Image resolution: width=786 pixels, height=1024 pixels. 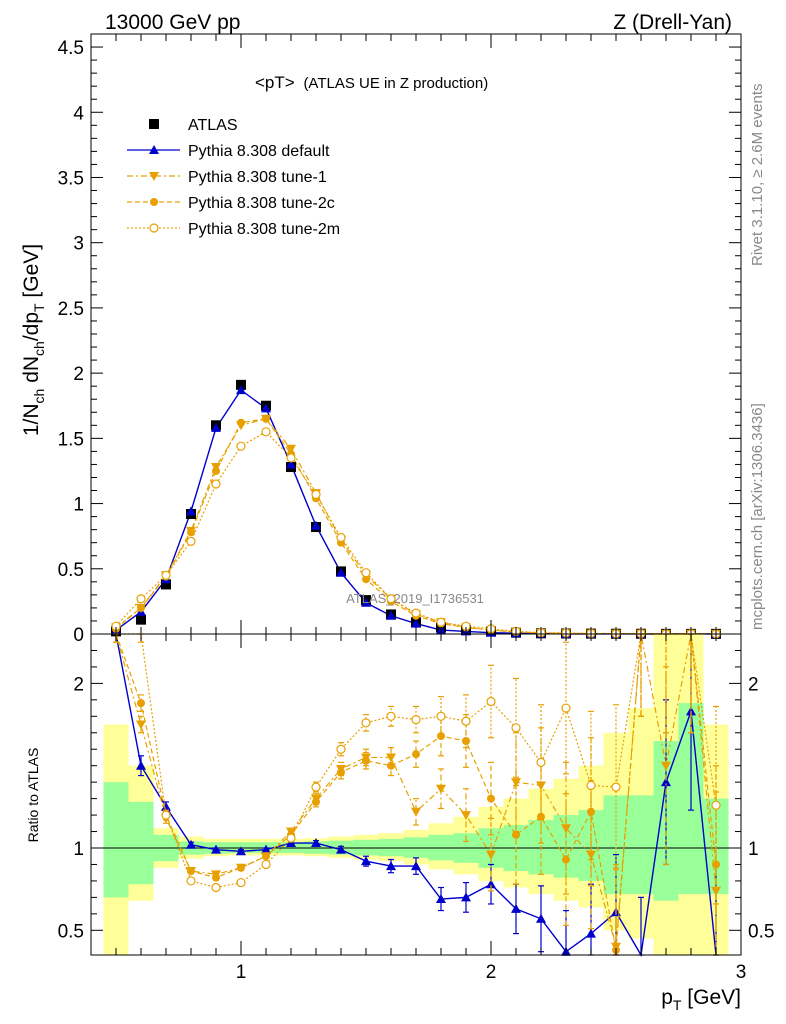 I want to click on ratio-y-tick-label-right: 2, so click(x=753, y=684).